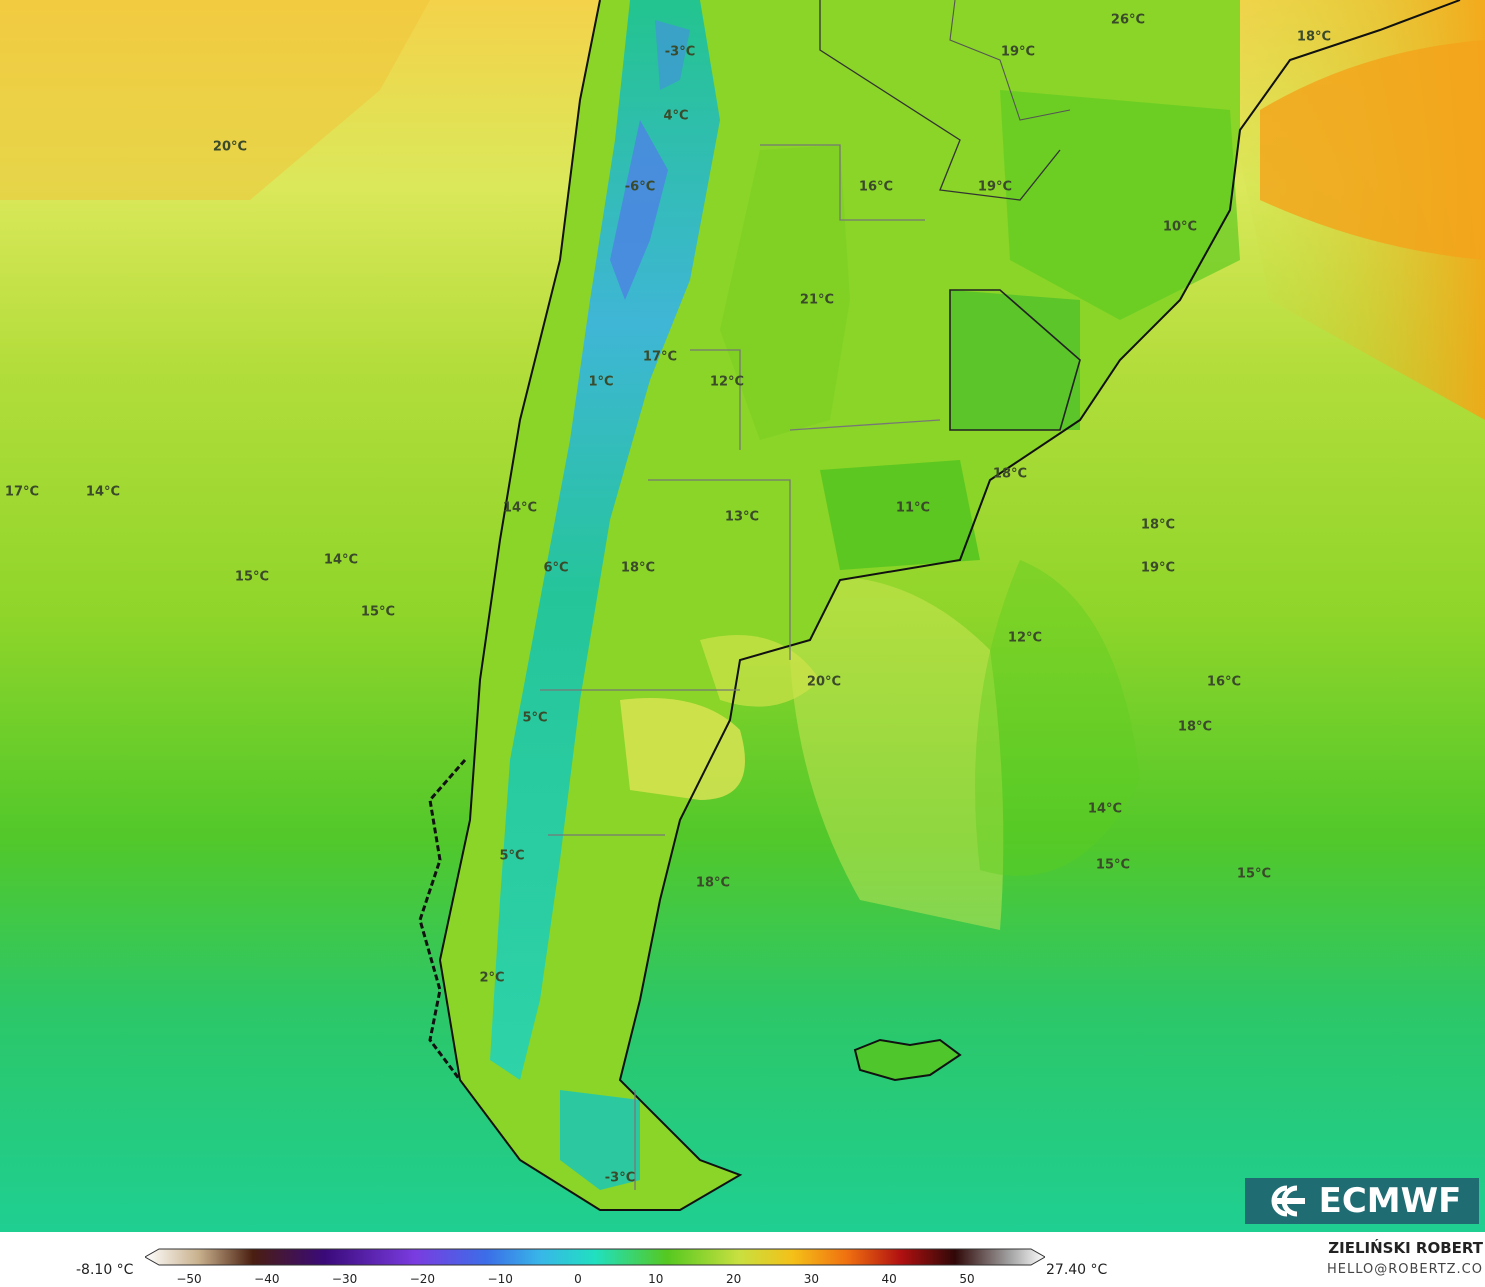 Image resolution: width=1485 pixels, height=1287 pixels. I want to click on temperature-label: 13°C, so click(742, 517).